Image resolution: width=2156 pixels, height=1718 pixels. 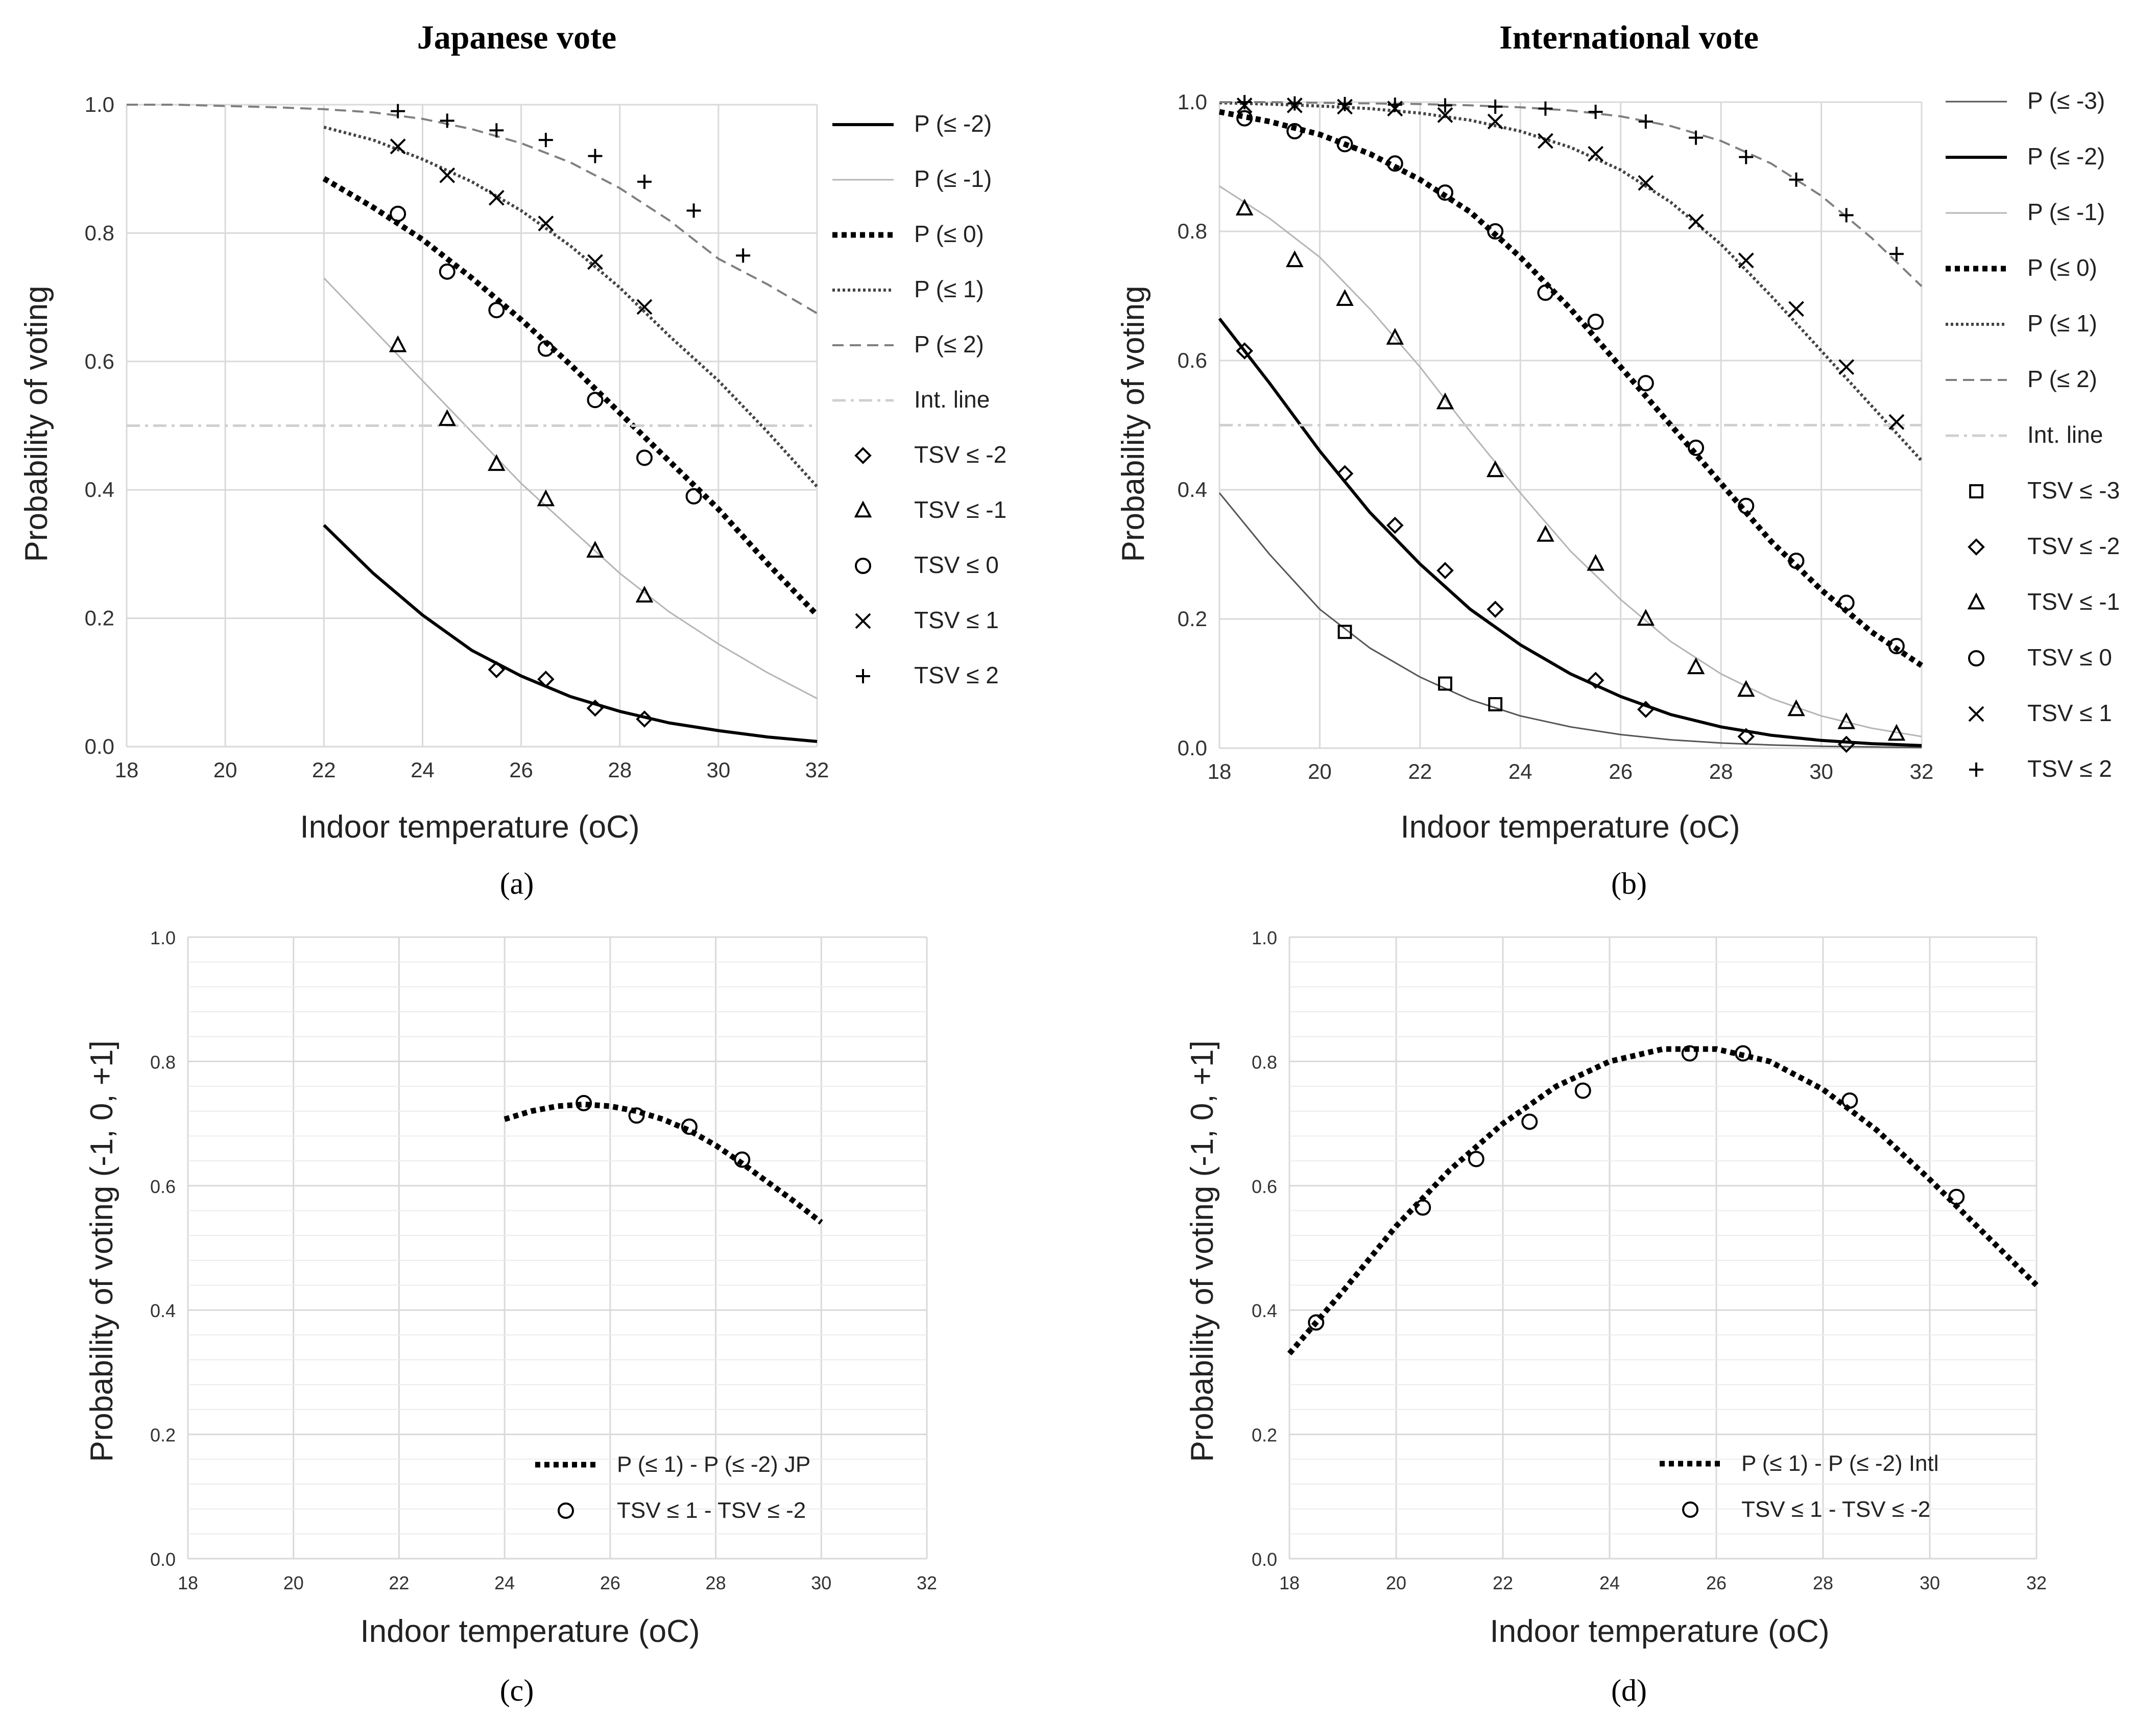 What do you see at coordinates (713, 1465) in the screenshot?
I see `legend-entry: P (≤ 1) - P (≤ -2) JP` at bounding box center [713, 1465].